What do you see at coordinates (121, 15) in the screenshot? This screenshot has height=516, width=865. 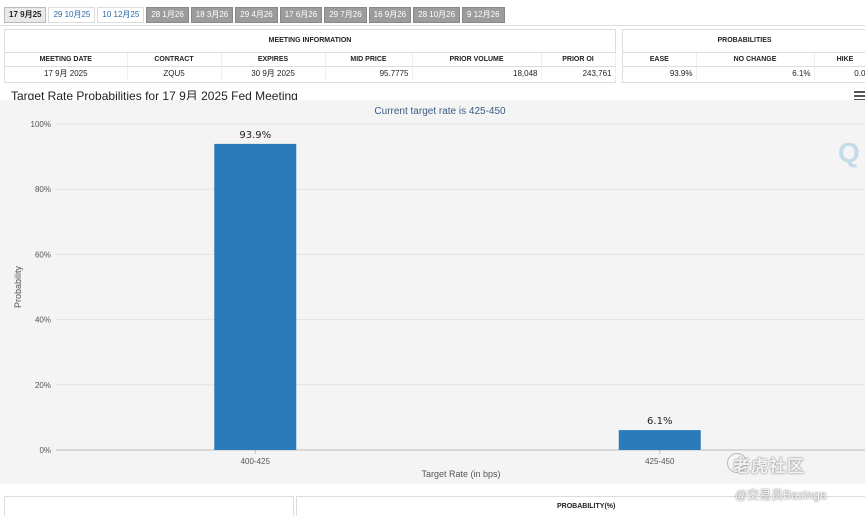 I see `tab-meeting-2: 10 12月25` at bounding box center [121, 15].